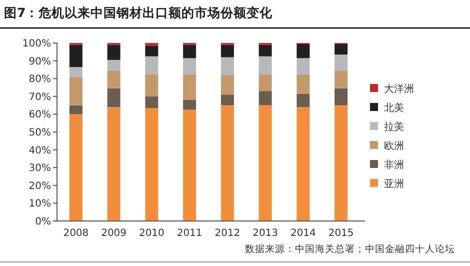 This screenshot has width=470, height=266. Describe the element at coordinates (227, 233) in the screenshot. I see `x-tick-label: 2012` at that location.